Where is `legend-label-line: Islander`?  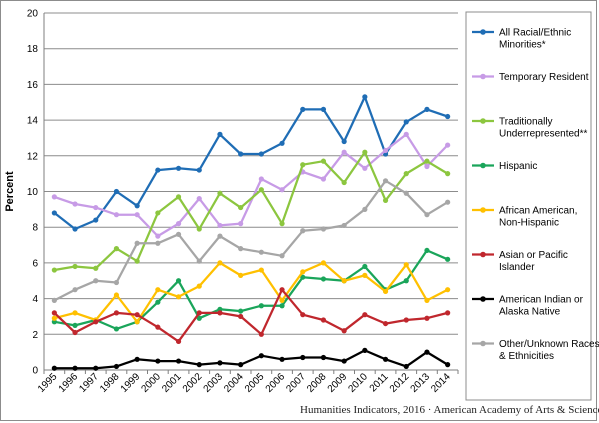 legend-label-line: Islander is located at coordinates (517, 267).